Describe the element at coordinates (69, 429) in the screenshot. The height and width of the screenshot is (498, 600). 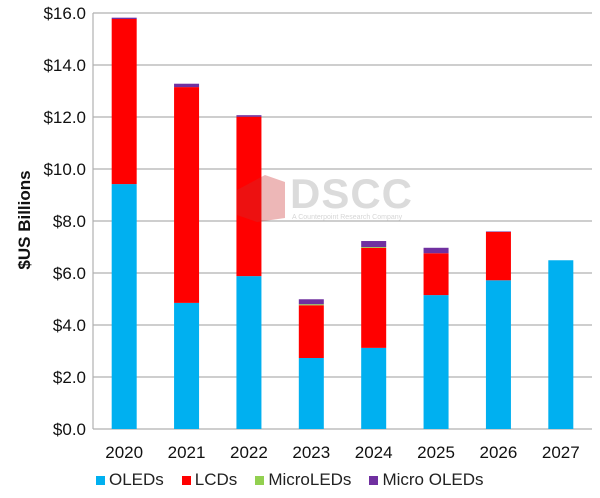
I see `y-tick-label: $0.0` at that location.